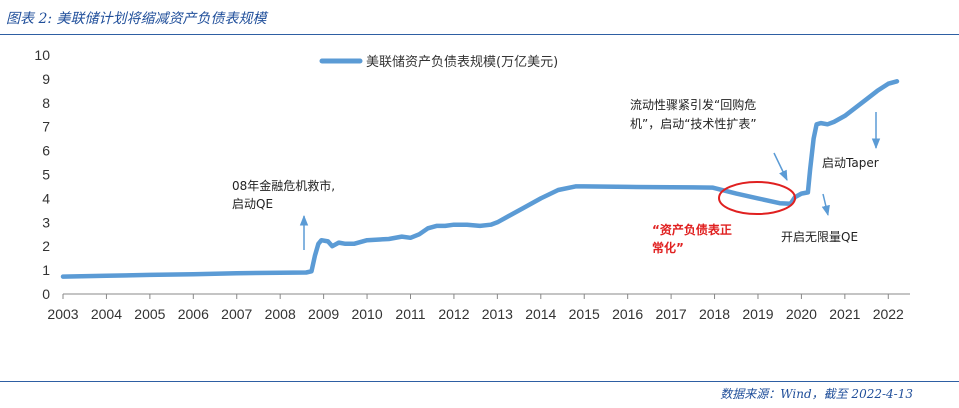 The width and height of the screenshot is (959, 408). Describe the element at coordinates (584, 314) in the screenshot. I see `x-tick-label: 2015` at that location.